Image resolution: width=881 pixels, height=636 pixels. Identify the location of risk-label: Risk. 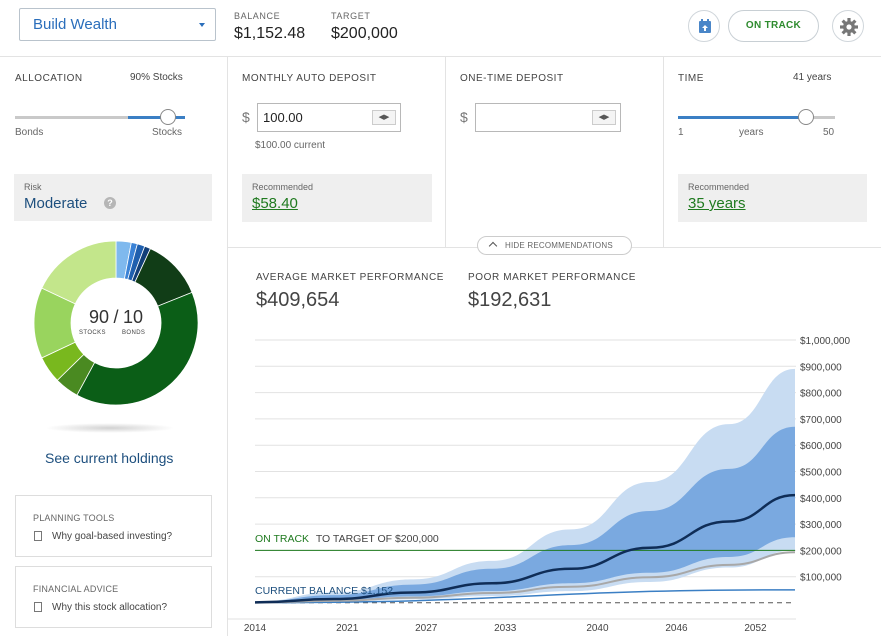
(33, 187).